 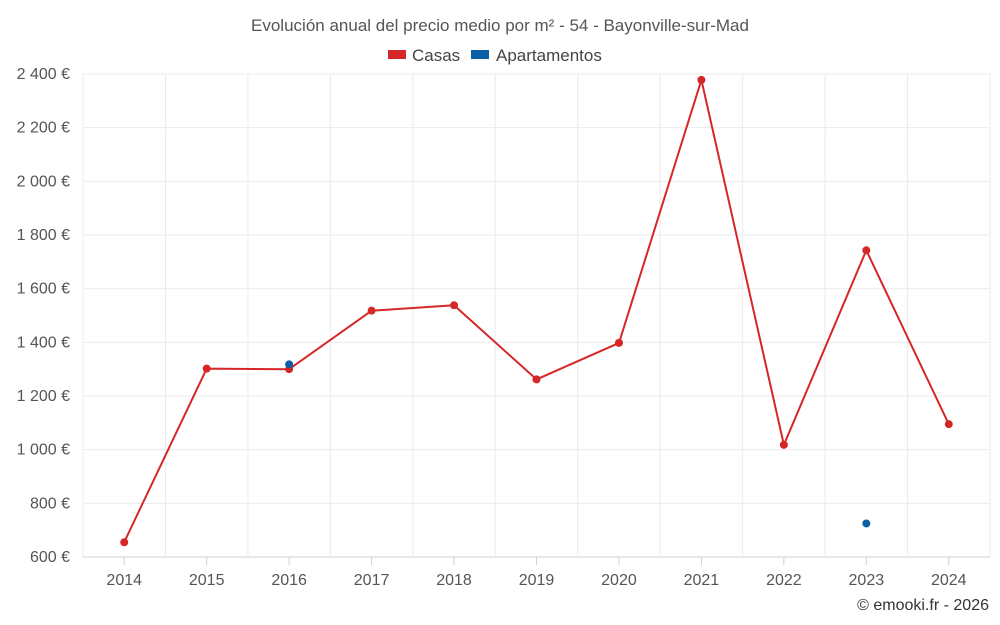 I want to click on y-tick-label: 1 600 €, so click(x=43, y=289).